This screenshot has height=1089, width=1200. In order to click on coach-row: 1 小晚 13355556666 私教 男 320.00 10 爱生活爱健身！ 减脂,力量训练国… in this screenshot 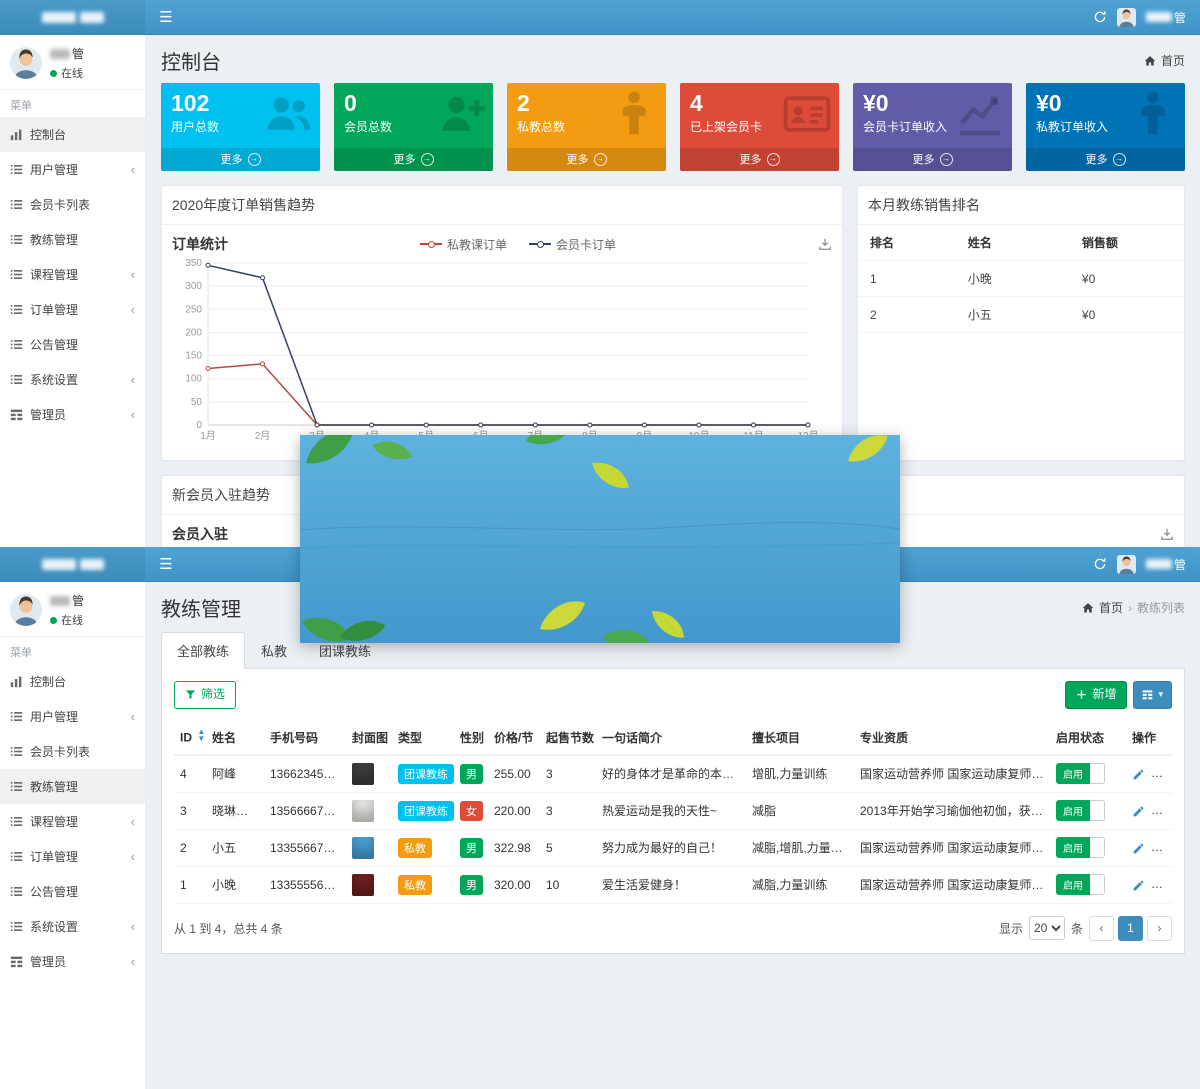, I will do `click(673, 885)`.